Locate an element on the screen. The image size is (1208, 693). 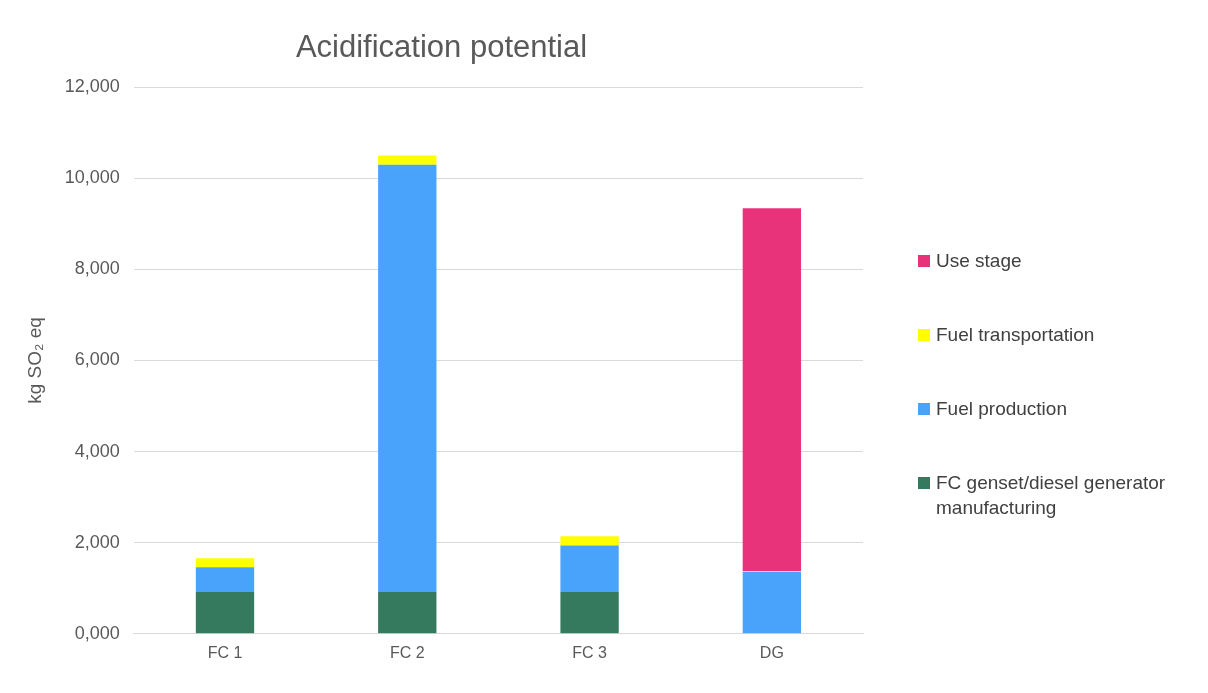
y-tick-label: 12,000 is located at coordinates (92, 86).